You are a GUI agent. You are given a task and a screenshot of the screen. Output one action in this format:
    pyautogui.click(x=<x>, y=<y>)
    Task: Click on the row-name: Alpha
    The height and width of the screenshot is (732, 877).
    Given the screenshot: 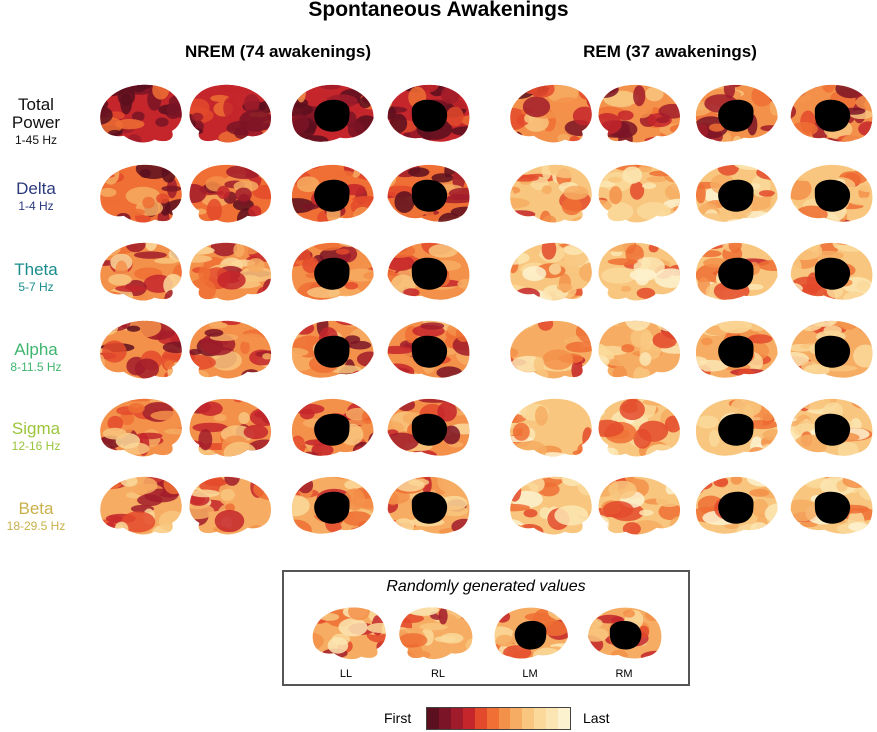 What is the action you would take?
    pyautogui.click(x=36, y=349)
    